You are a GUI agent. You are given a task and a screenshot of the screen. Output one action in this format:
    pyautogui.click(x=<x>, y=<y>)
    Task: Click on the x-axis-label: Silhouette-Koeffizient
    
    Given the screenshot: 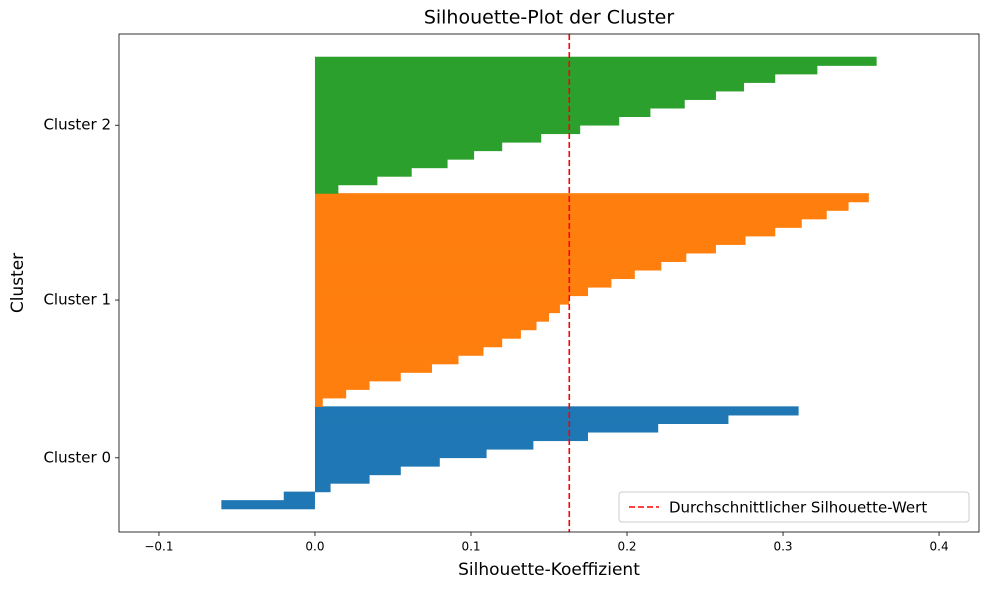 What is the action you would take?
    pyautogui.click(x=549, y=570)
    